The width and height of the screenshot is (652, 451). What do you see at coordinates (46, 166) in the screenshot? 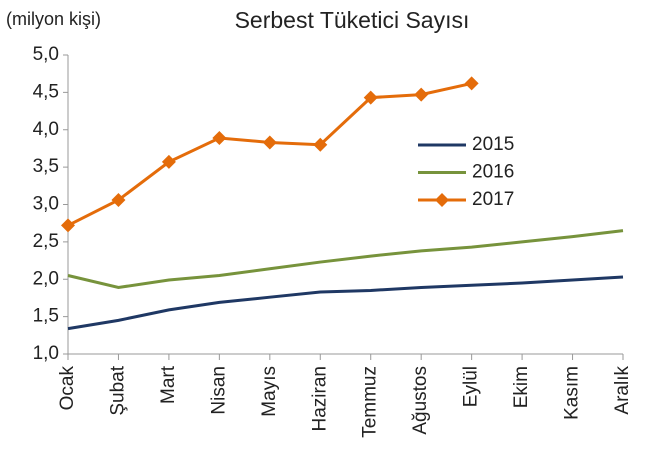
I see `y-tick-label: 3,5` at bounding box center [46, 166].